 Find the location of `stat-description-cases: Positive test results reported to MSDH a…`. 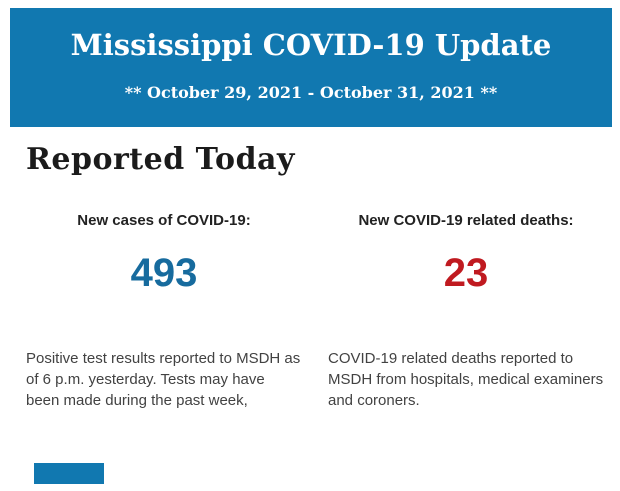

stat-description-cases: Positive test results reported to MSDH a… is located at coordinates (163, 379).